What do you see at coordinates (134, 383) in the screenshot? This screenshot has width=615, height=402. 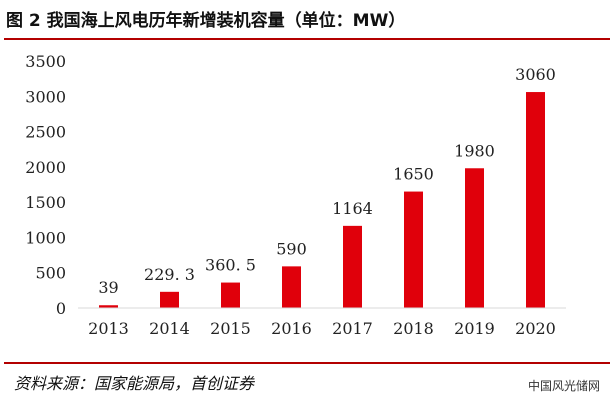 I see `source-note: 资料来源：国家能源局，首创证券` at bounding box center [134, 383].